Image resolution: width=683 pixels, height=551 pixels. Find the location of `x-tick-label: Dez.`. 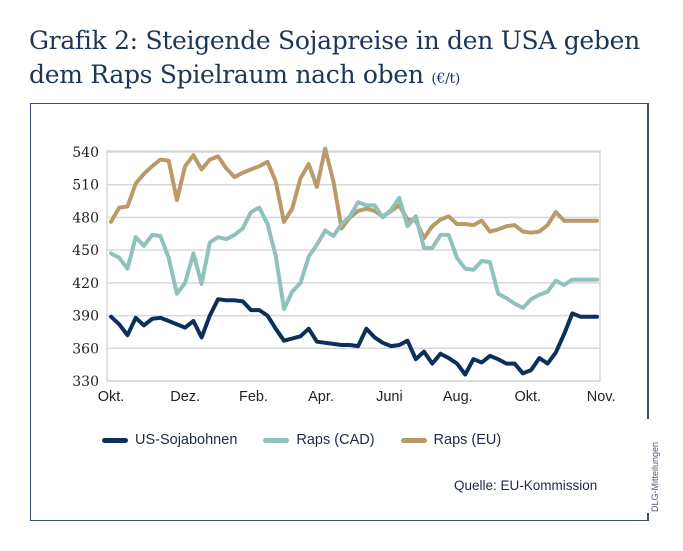

x-tick-label: Dez. is located at coordinates (185, 397).